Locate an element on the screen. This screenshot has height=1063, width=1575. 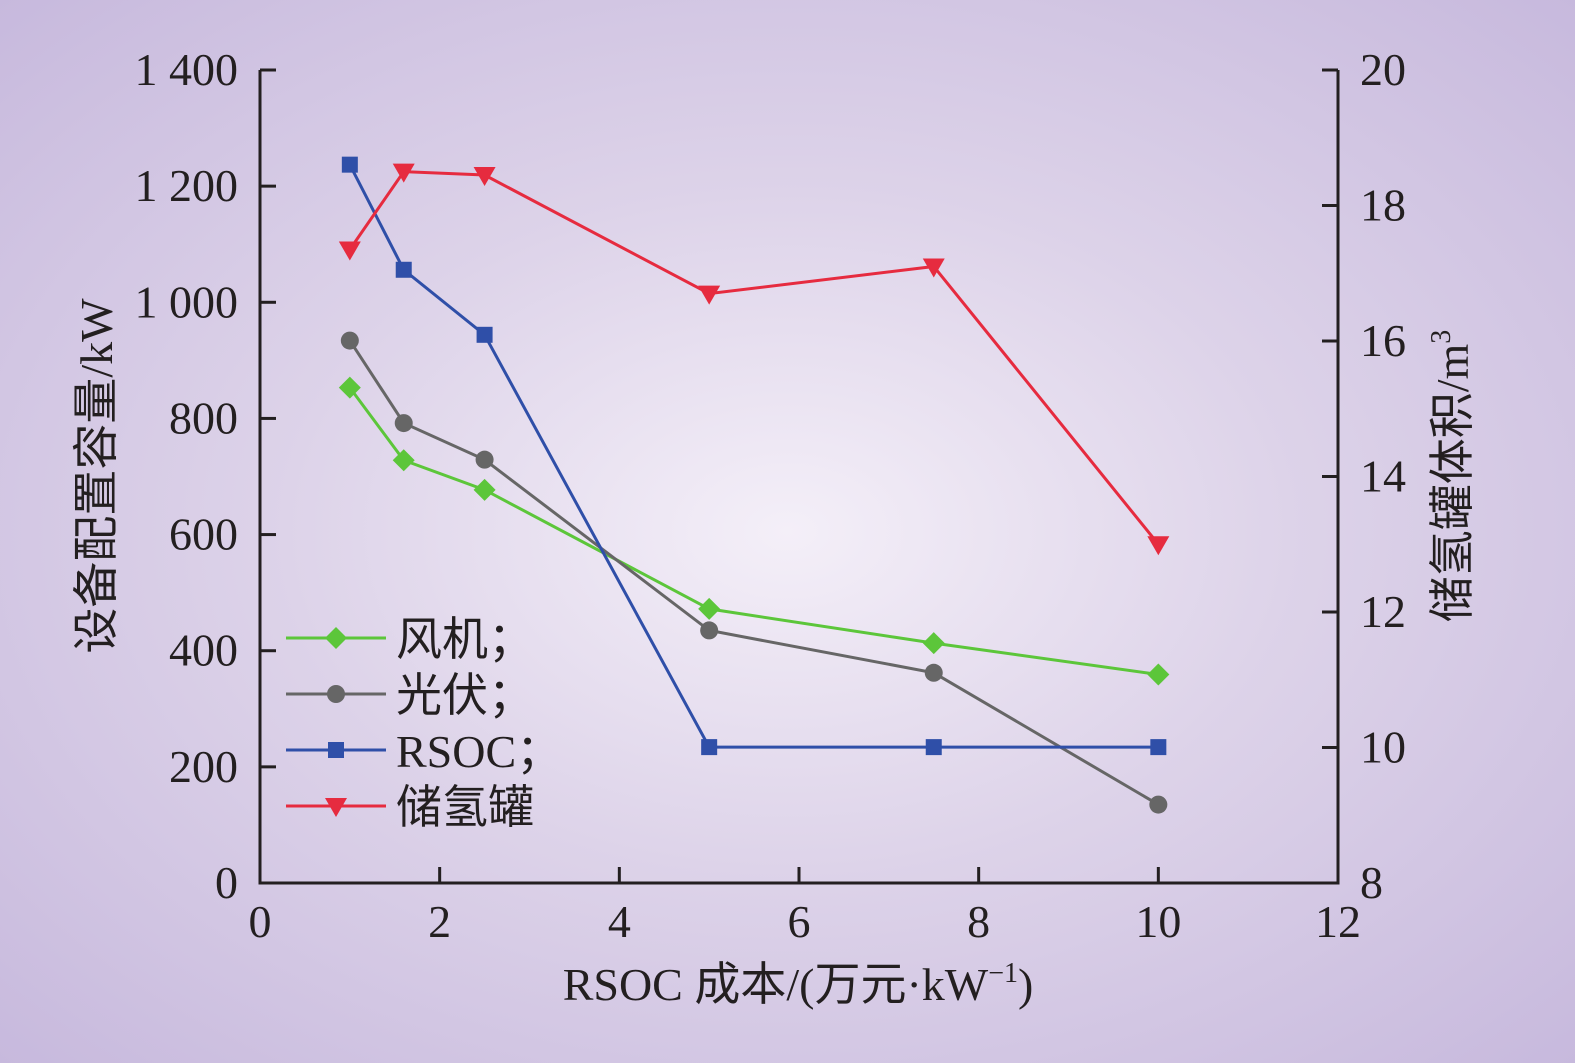
legend-item-h2-tank: 储氢罐 is located at coordinates (410, 807).